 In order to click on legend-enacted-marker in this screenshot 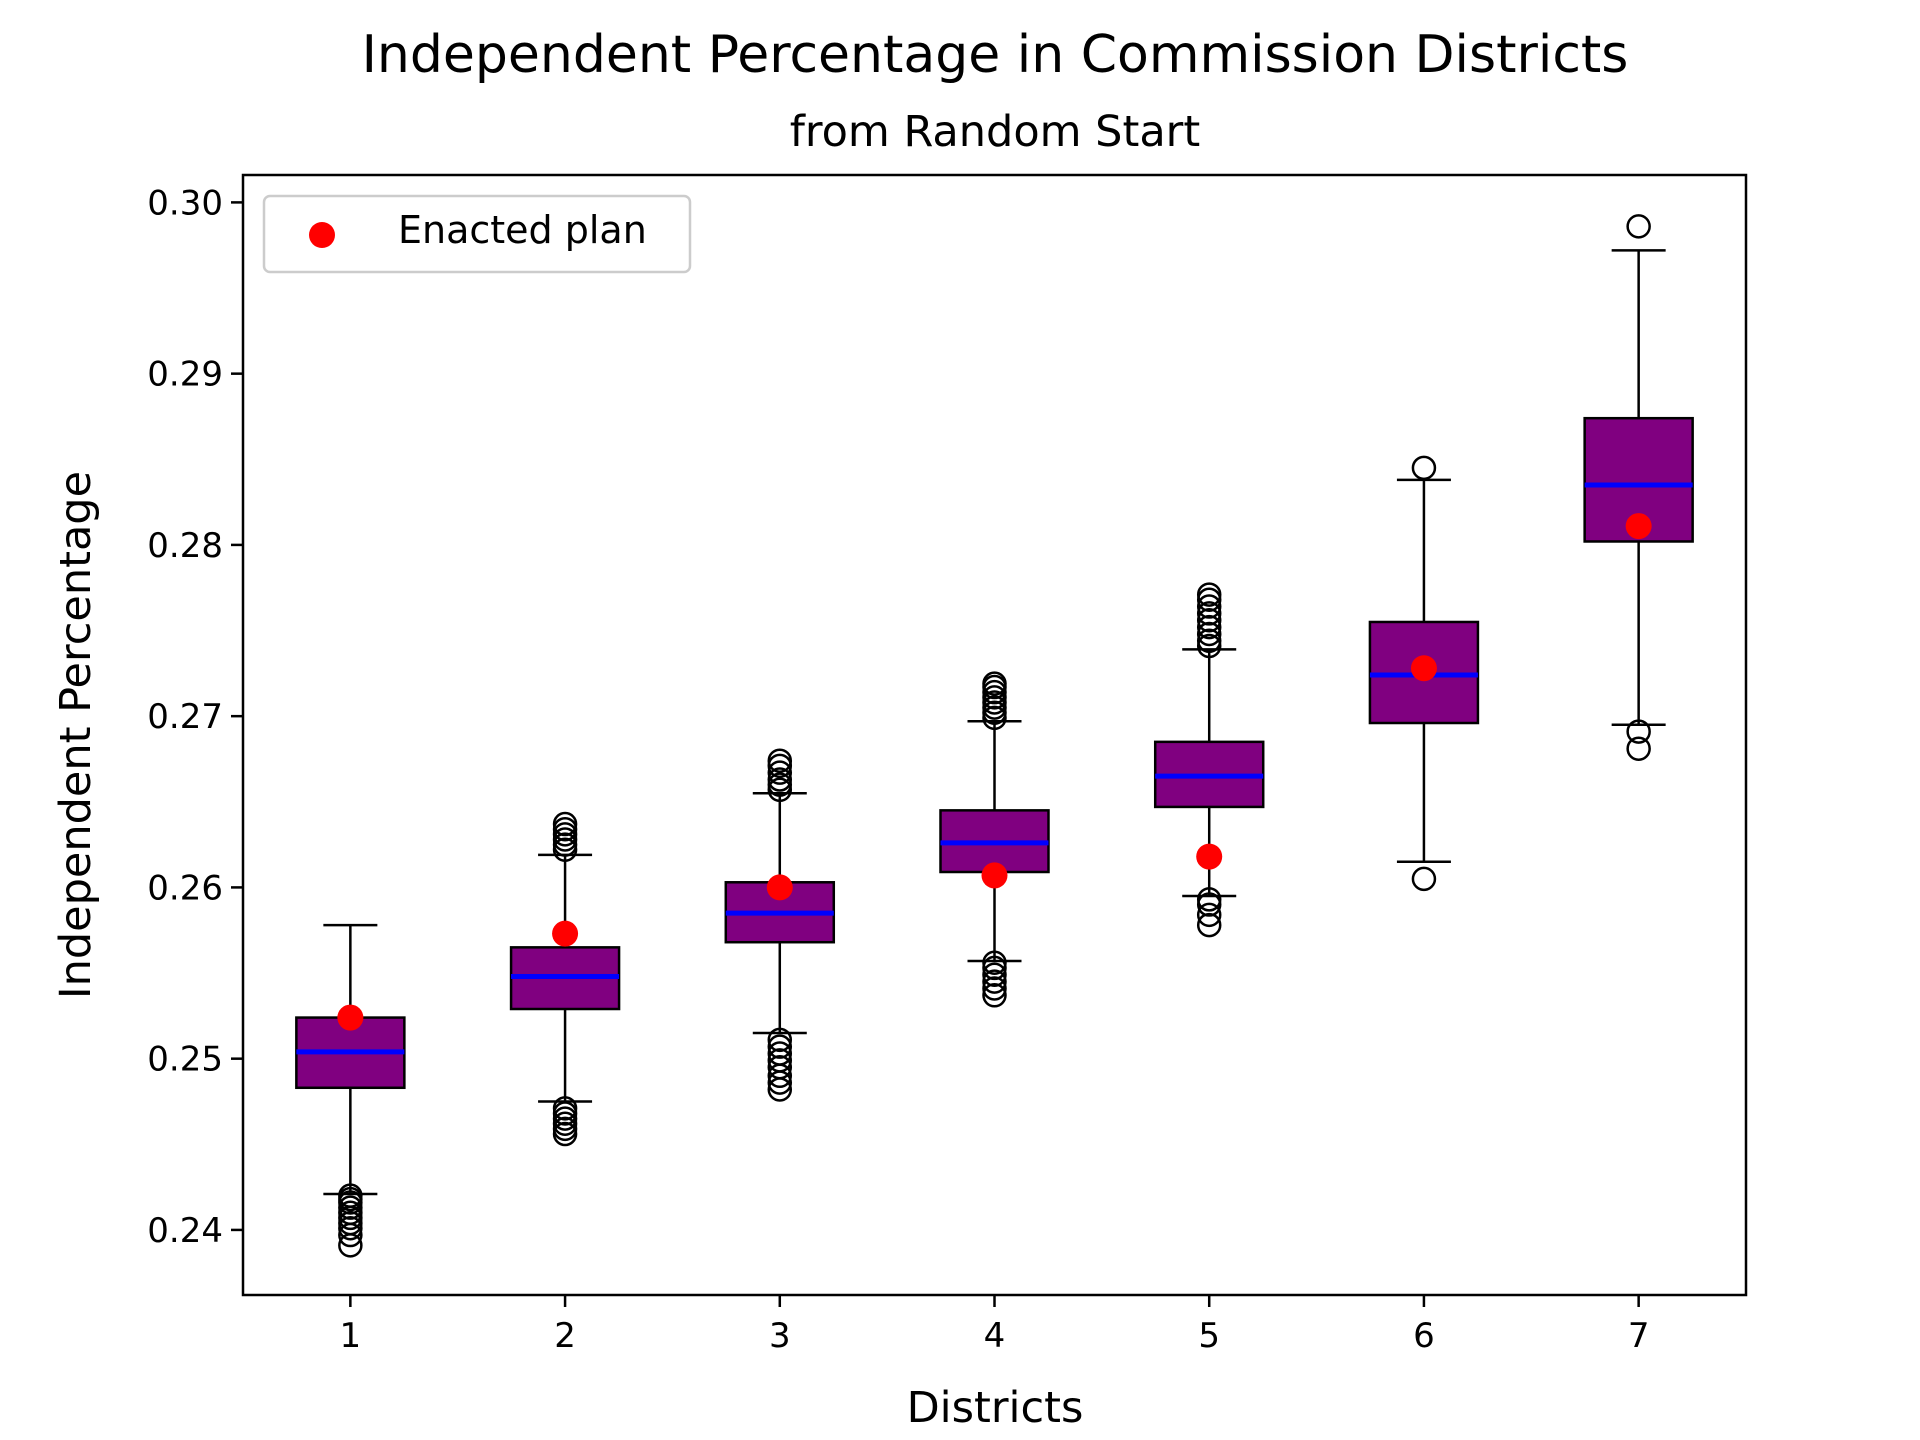, I will do `click(322, 235)`.